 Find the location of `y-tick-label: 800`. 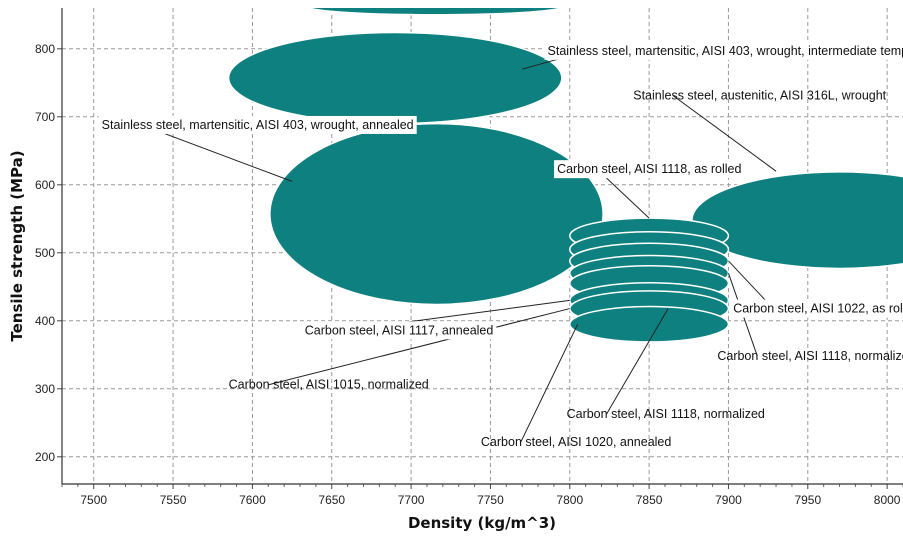

y-tick-label: 800 is located at coordinates (45, 49).